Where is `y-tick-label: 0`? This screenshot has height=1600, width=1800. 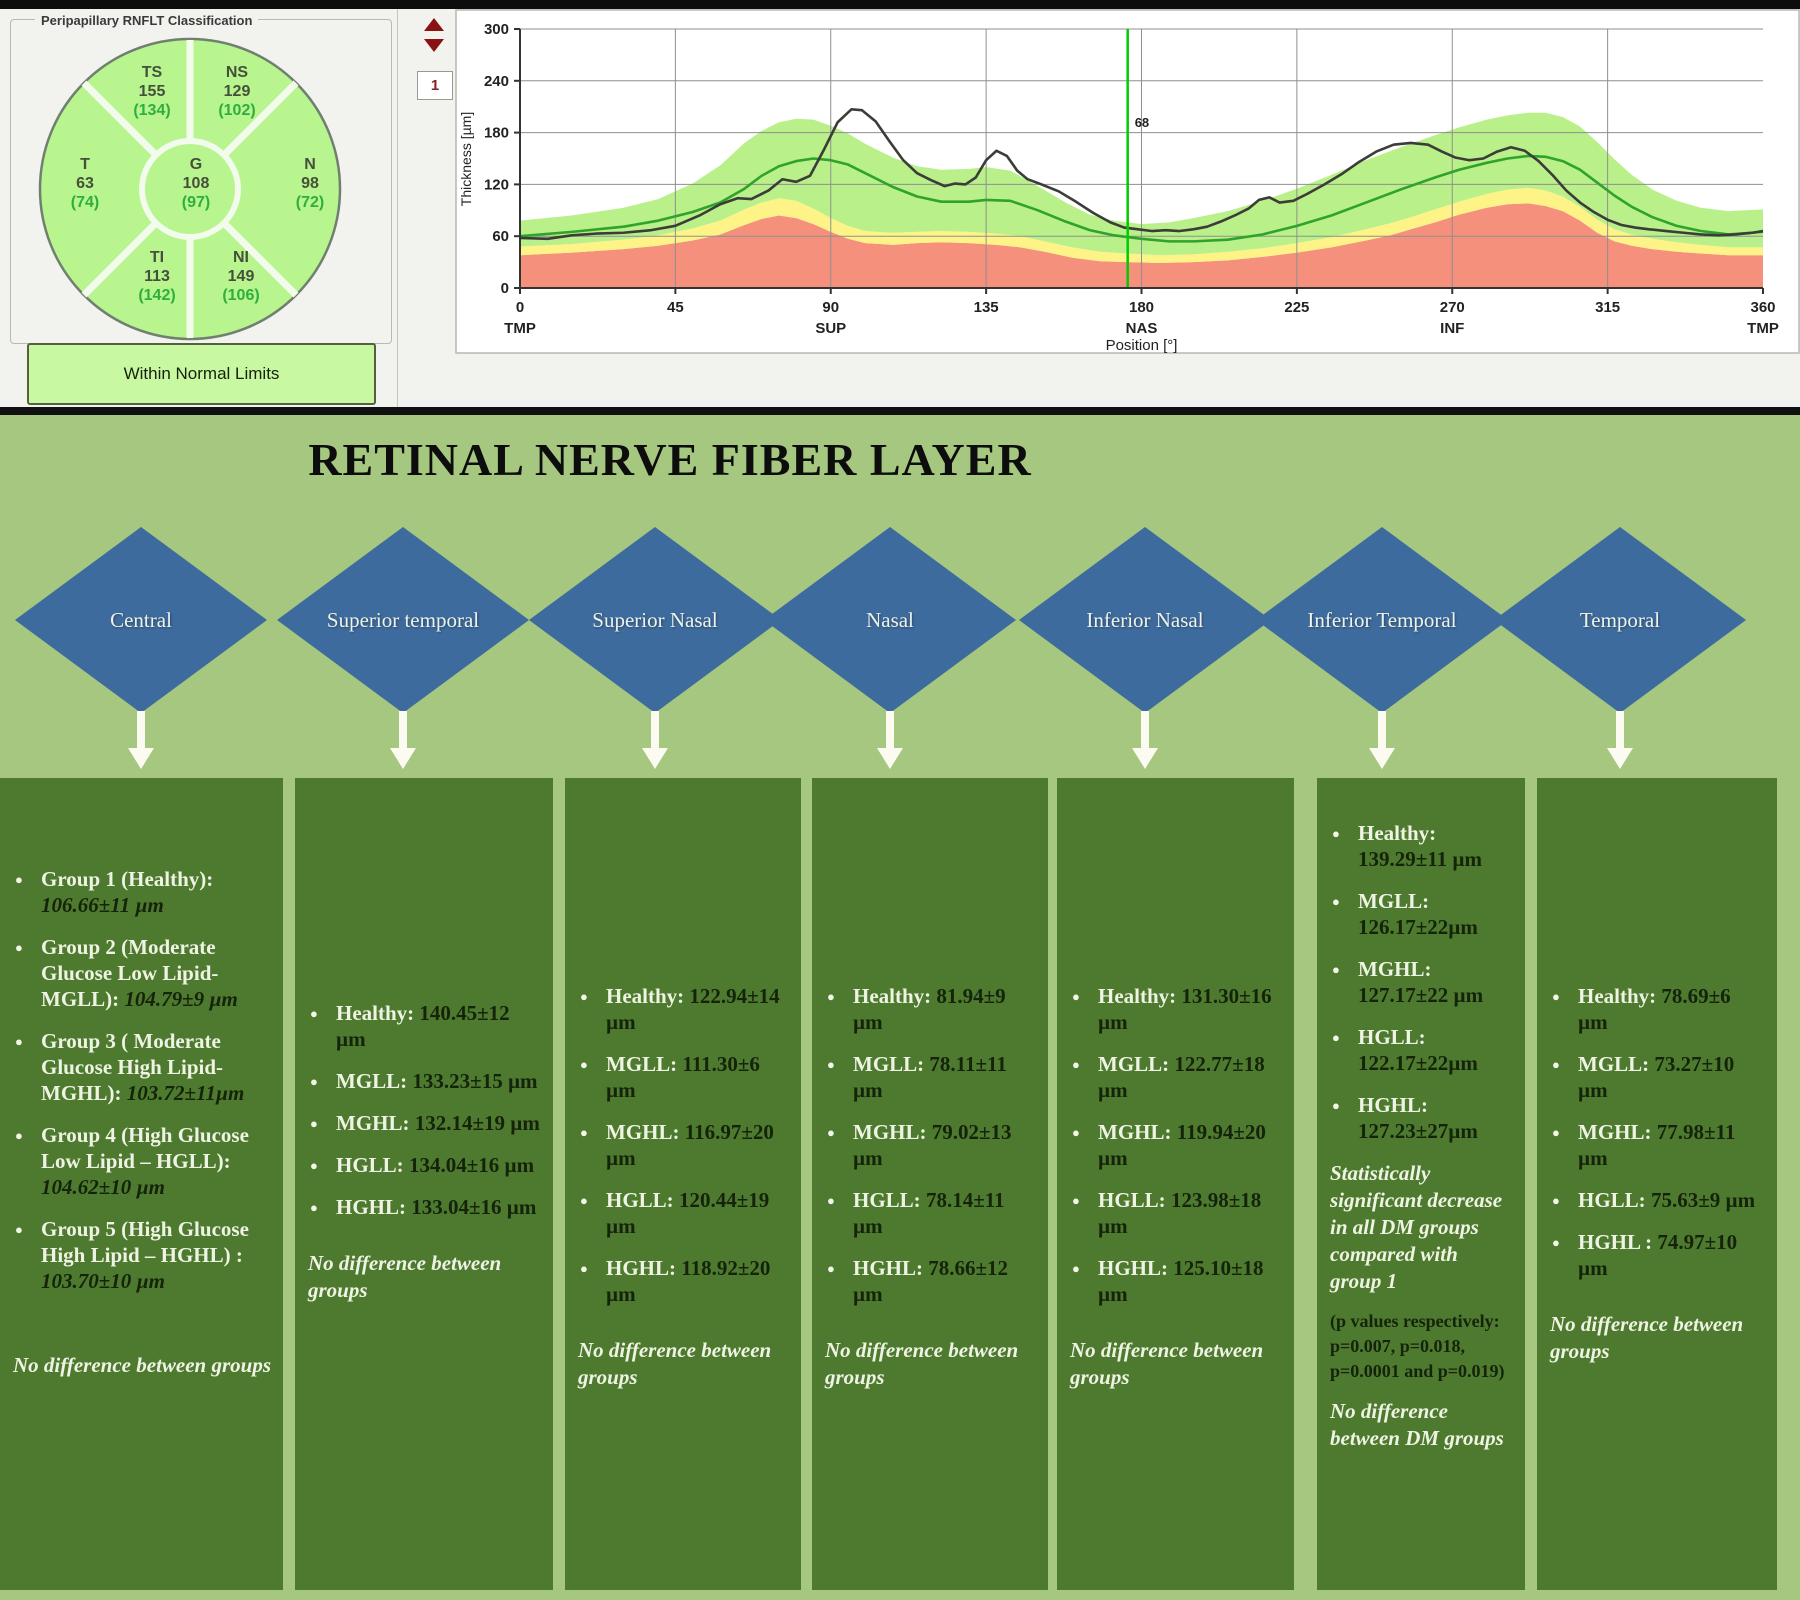 y-tick-label: 0 is located at coordinates (505, 288).